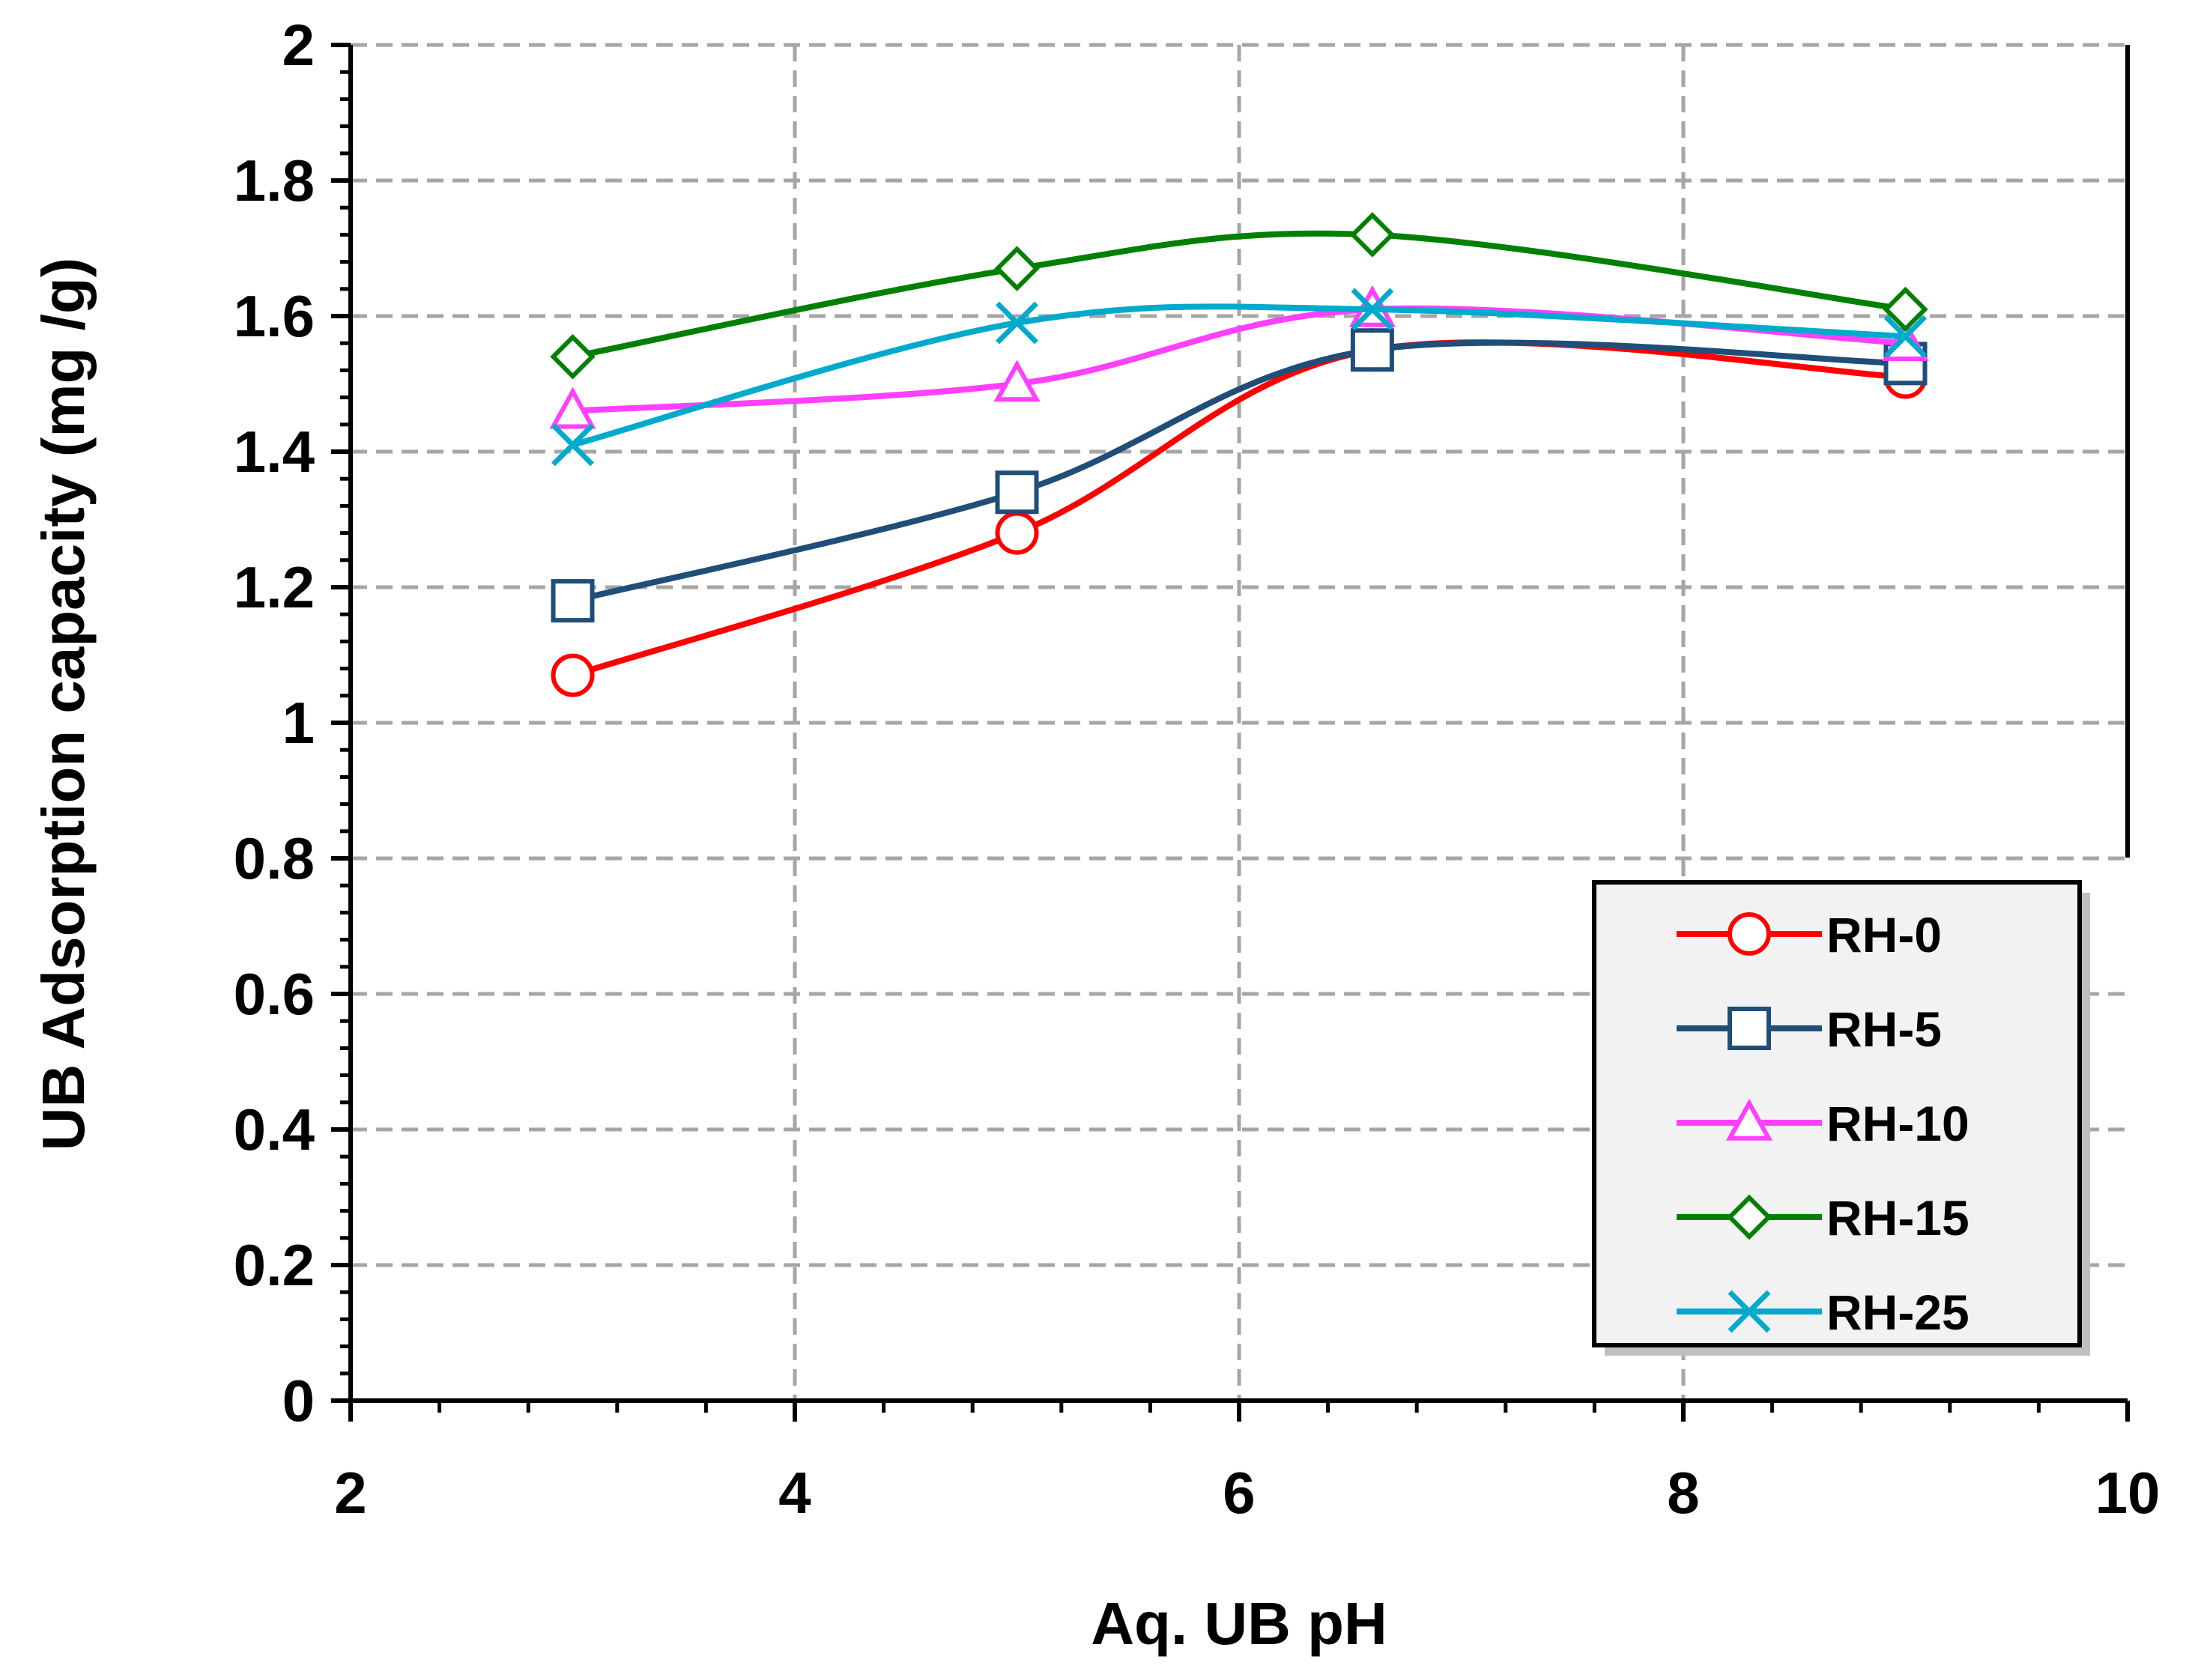 The width and height of the screenshot is (2189, 1680). What do you see at coordinates (1683, 1493) in the screenshot?
I see `x-tick-label: 8` at bounding box center [1683, 1493].